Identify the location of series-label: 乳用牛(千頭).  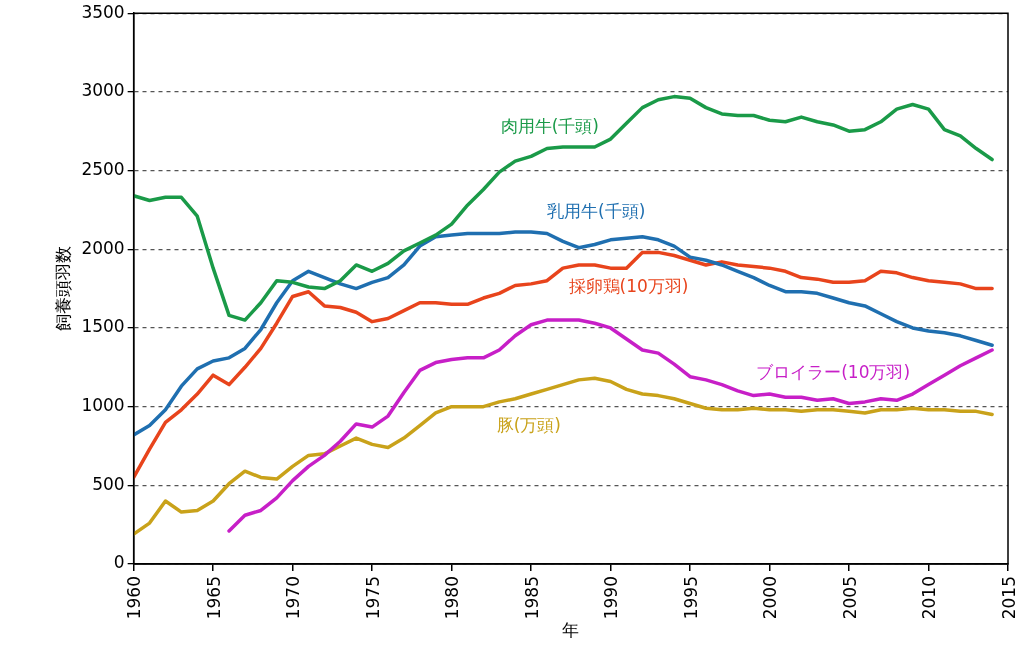
(596, 211).